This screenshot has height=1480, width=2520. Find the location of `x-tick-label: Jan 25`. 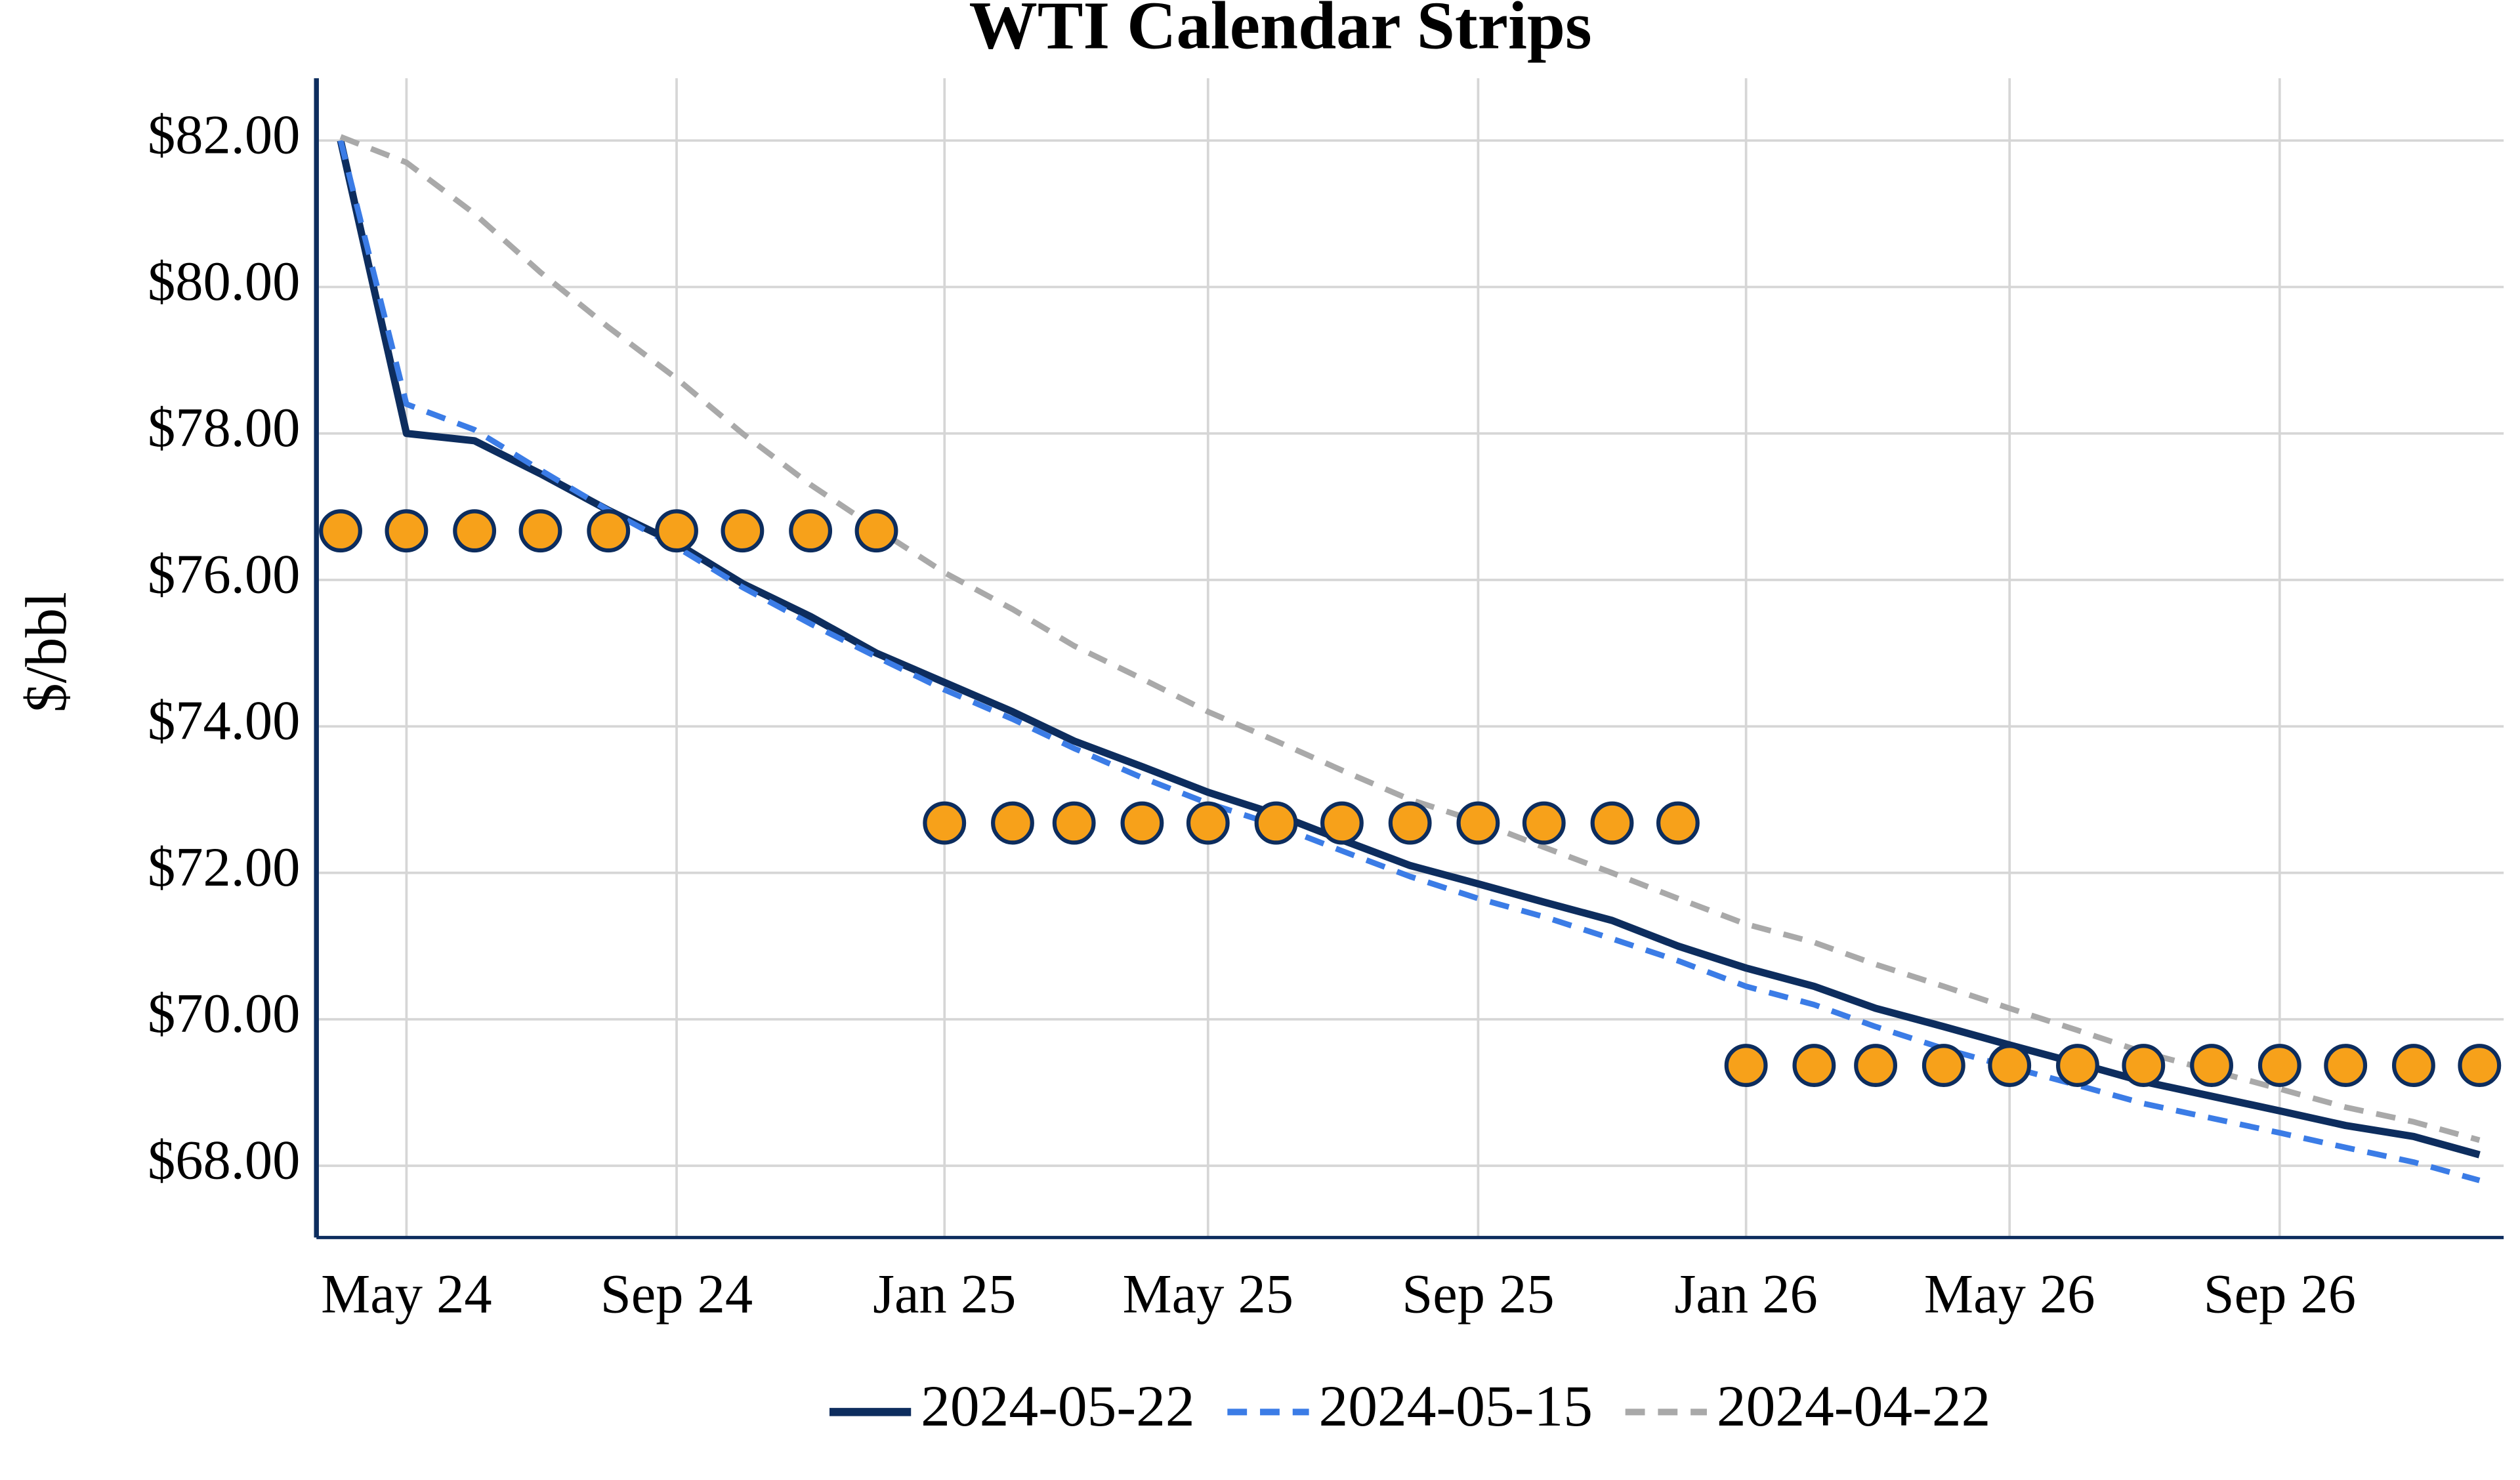

x-tick-label: Jan 25 is located at coordinates (944, 1294).